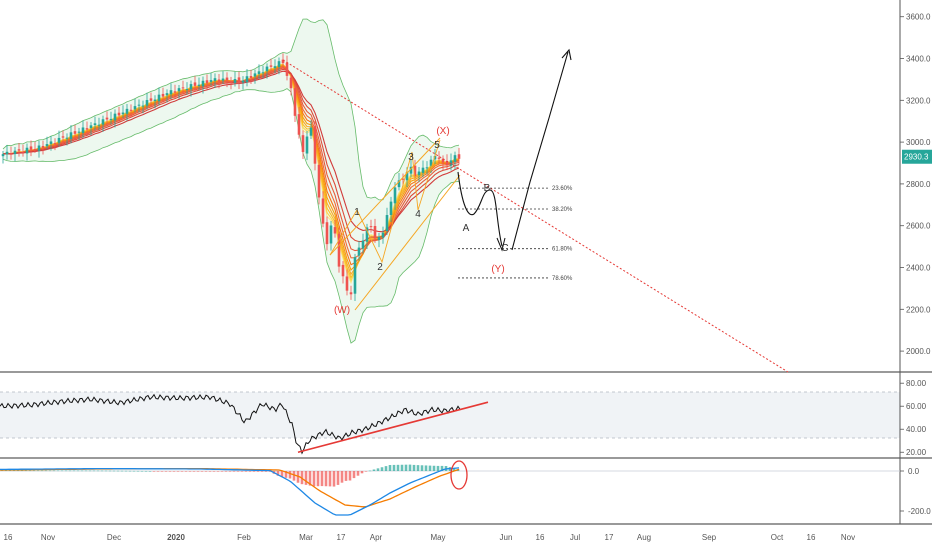  Describe the element at coordinates (918, 100) in the screenshot. I see `price-tick-label: 3200.0` at that location.